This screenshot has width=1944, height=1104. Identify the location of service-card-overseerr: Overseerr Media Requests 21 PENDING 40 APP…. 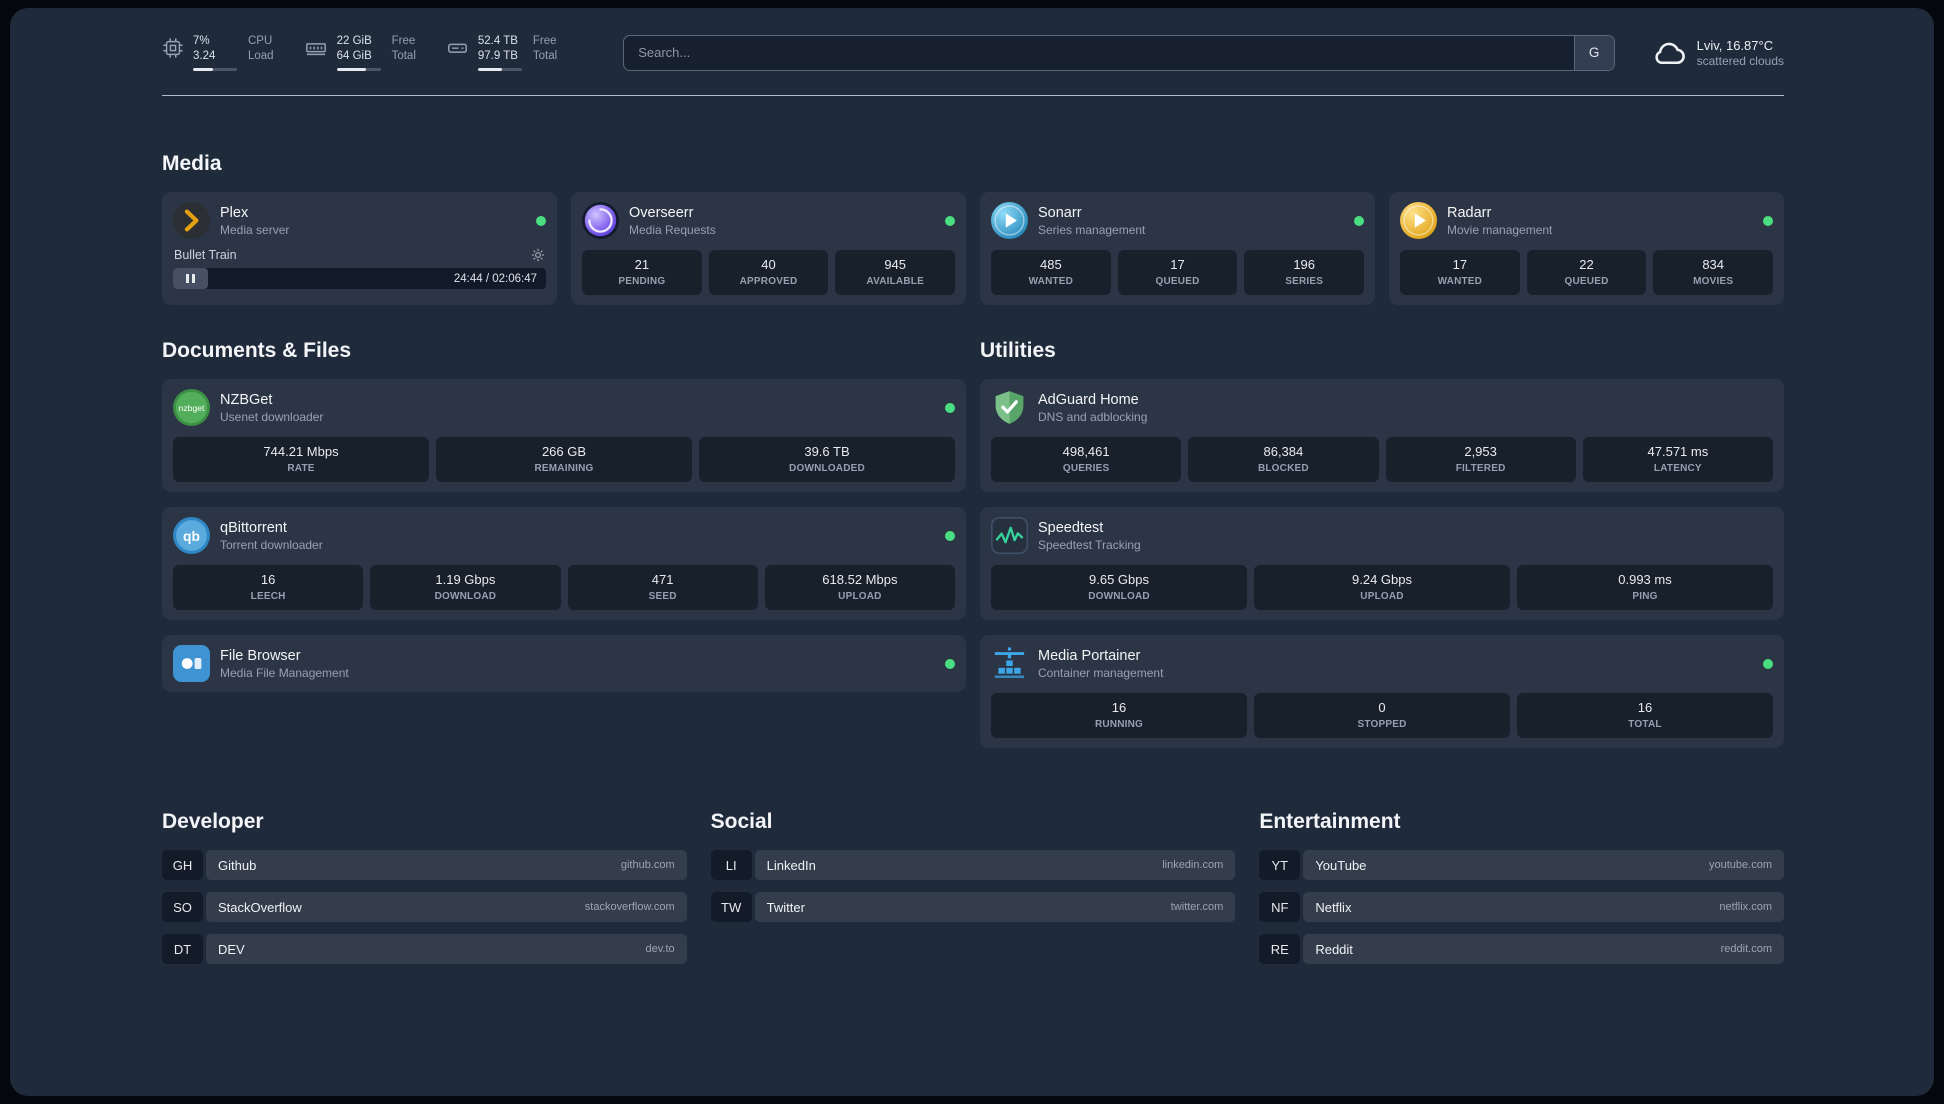
(768, 248).